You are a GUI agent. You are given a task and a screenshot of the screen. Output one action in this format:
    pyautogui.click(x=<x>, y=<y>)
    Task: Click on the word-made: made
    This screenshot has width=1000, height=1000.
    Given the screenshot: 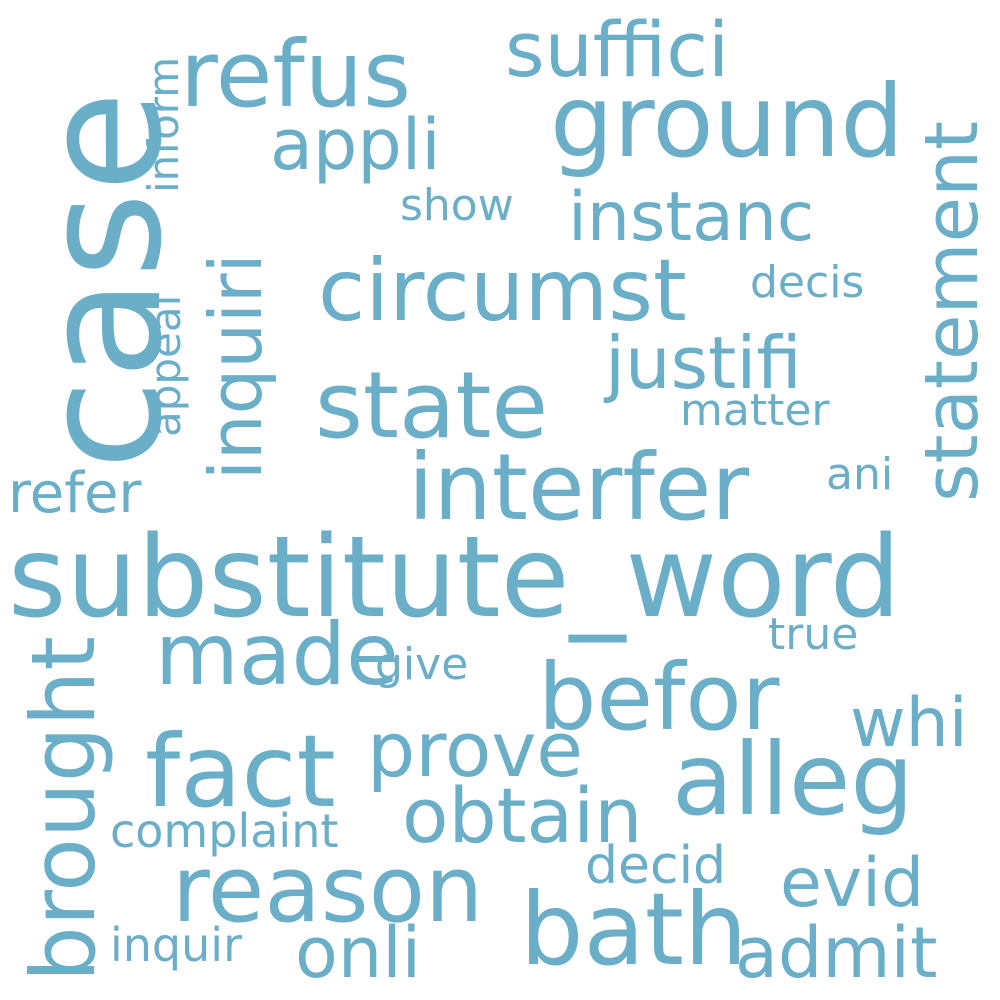 What is the action you would take?
    pyautogui.click(x=277, y=655)
    